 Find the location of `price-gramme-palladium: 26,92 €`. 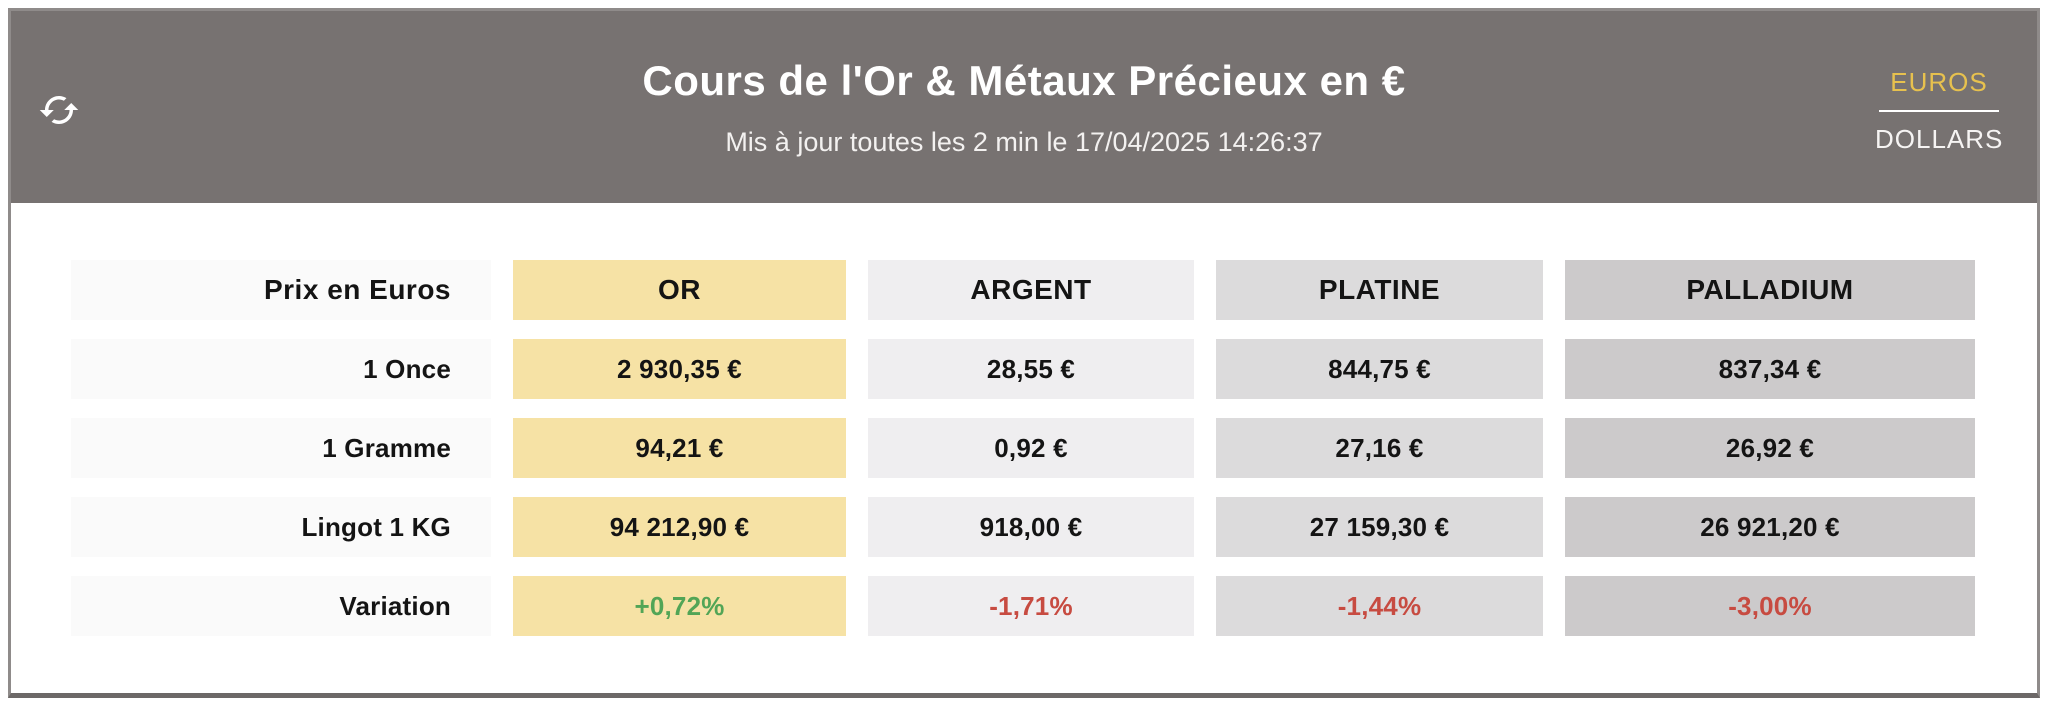

price-gramme-palladium: 26,92 € is located at coordinates (1770, 448).